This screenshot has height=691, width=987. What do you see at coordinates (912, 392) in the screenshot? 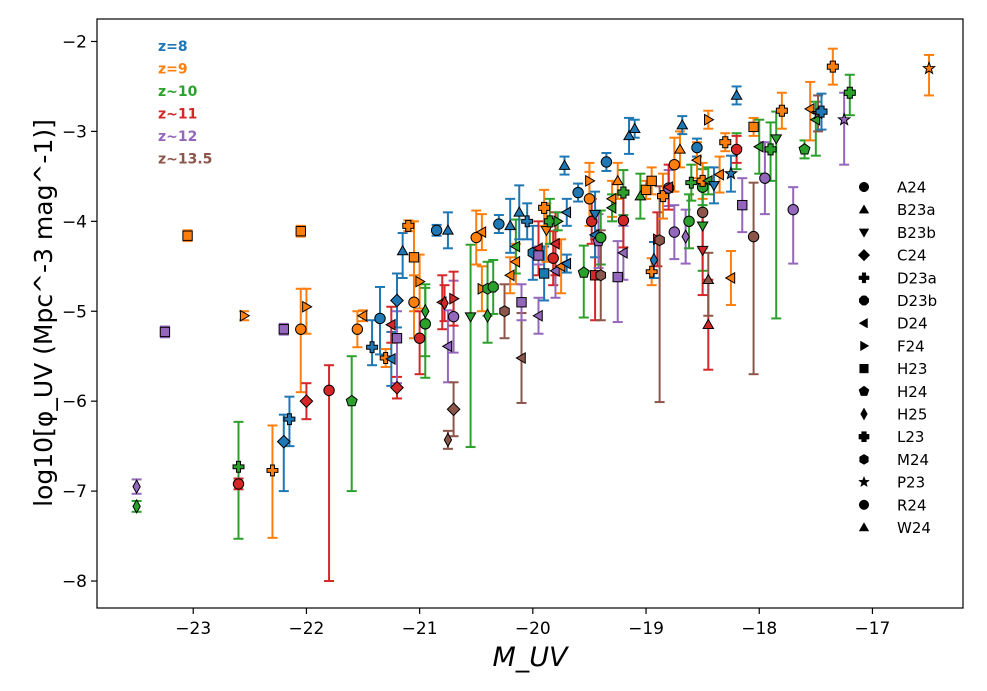
I see `marker-legend-label: H24` at bounding box center [912, 392].